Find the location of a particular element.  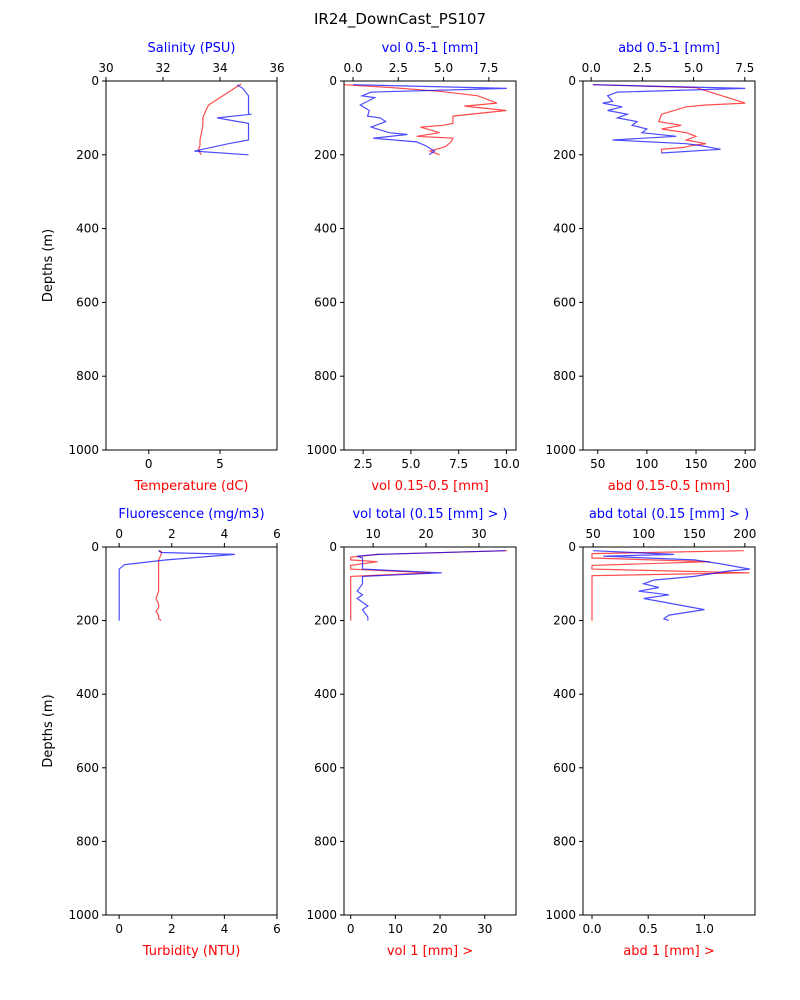

top-axis-label: vol 0.5-1 [mm] is located at coordinates (430, 48).